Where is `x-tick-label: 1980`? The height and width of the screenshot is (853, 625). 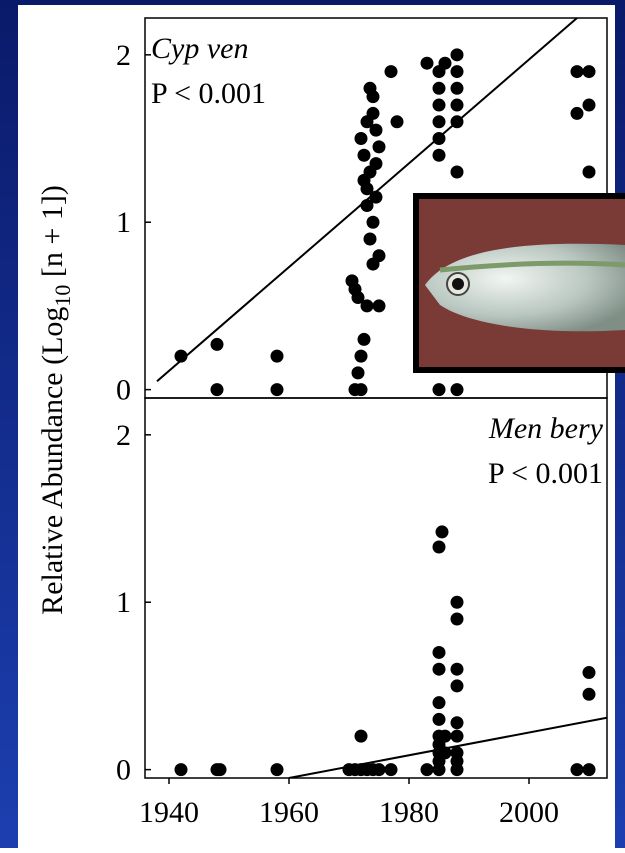 x-tick-label: 1980 is located at coordinates (409, 812).